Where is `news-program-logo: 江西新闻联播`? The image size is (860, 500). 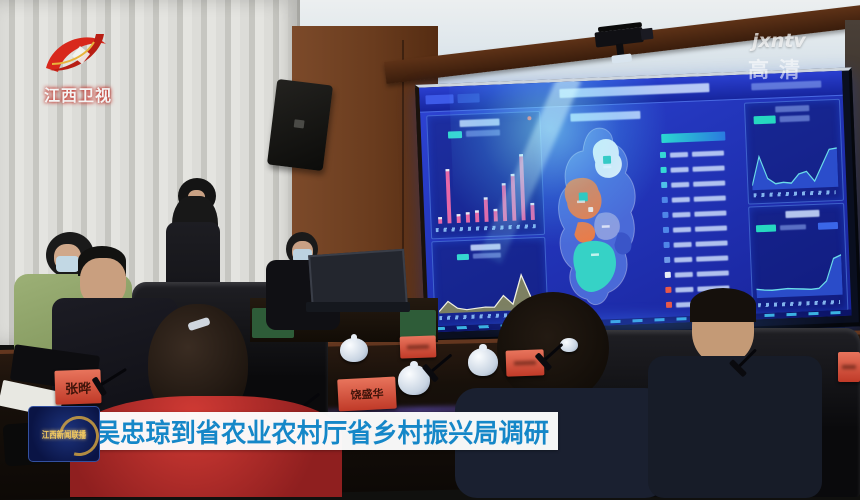 news-program-logo: 江西新闻联播 is located at coordinates (64, 434).